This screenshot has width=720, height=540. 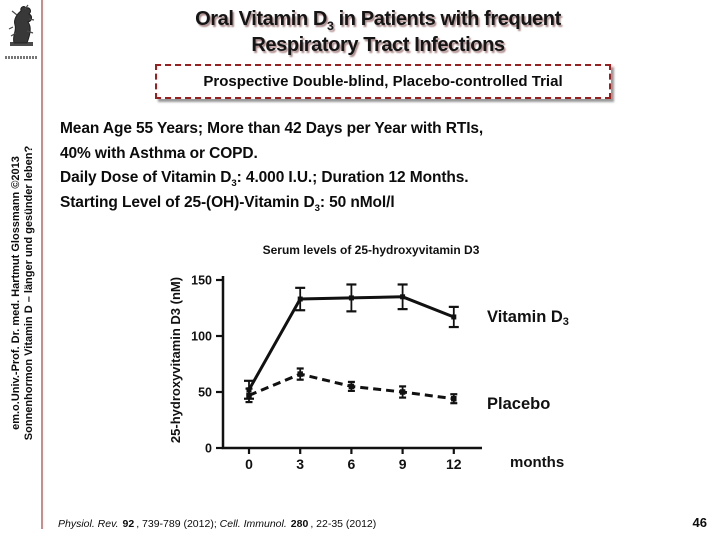 I want to click on title-text: Oral Vitamin D, so click(x=261, y=19).